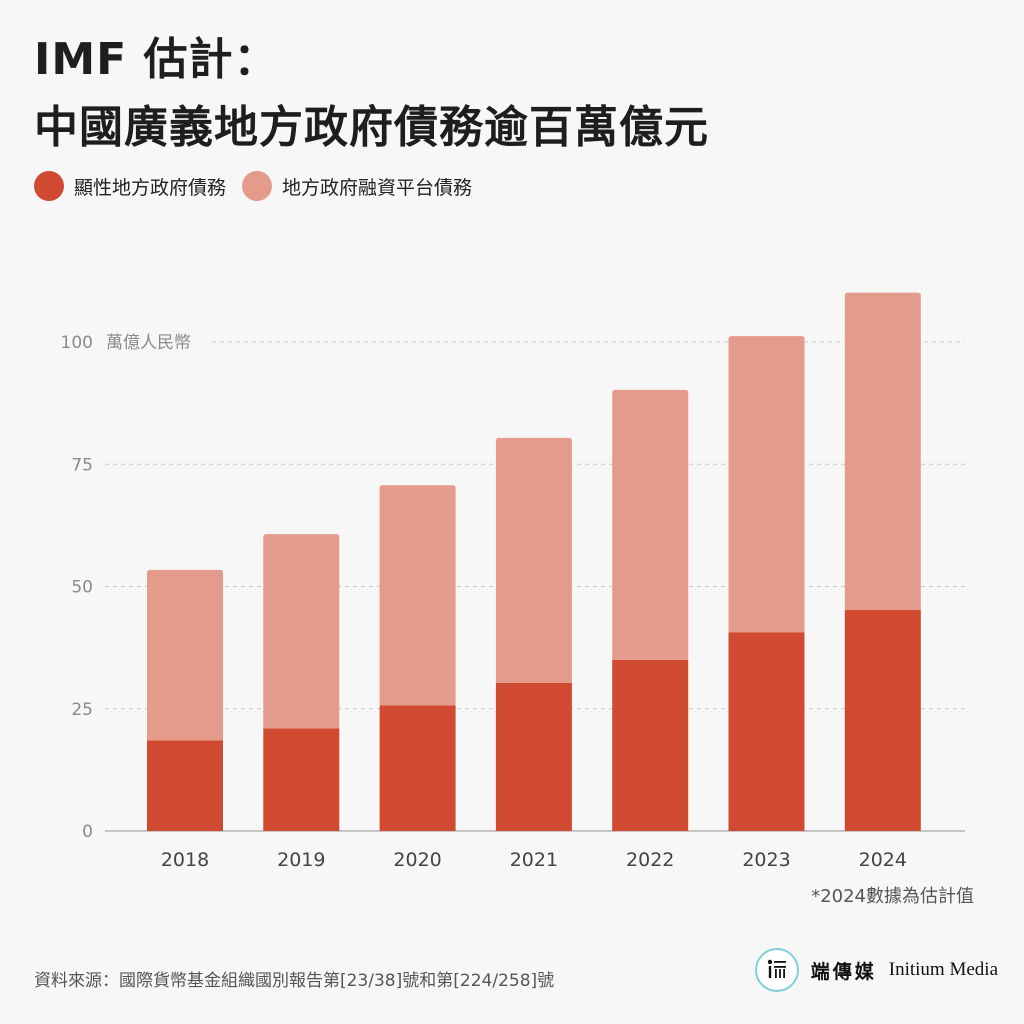 The image size is (1024, 1024). I want to click on logo-mark-icon, so click(776, 968).